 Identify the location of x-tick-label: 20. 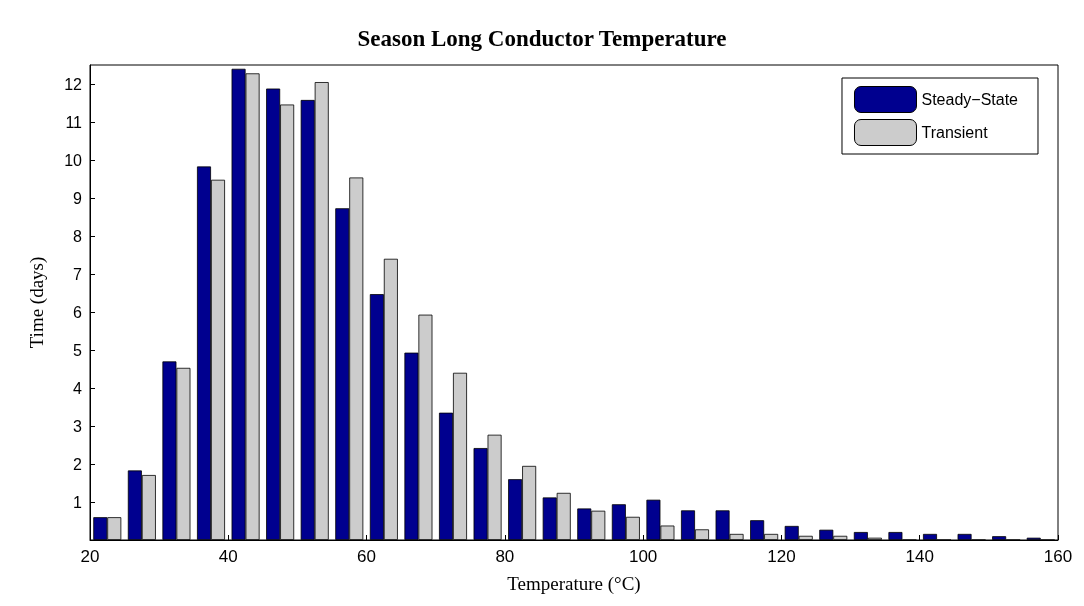
(90, 556).